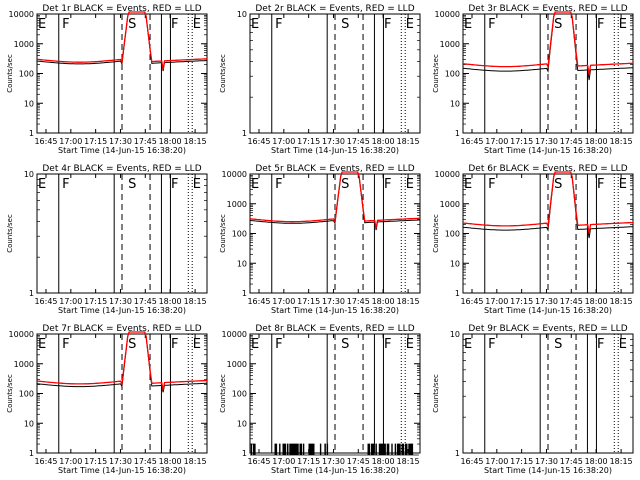  Describe the element at coordinates (547, 9) in the screenshot. I see `panel-title: Det 3r BLACK = Events, RED = LLD` at that location.